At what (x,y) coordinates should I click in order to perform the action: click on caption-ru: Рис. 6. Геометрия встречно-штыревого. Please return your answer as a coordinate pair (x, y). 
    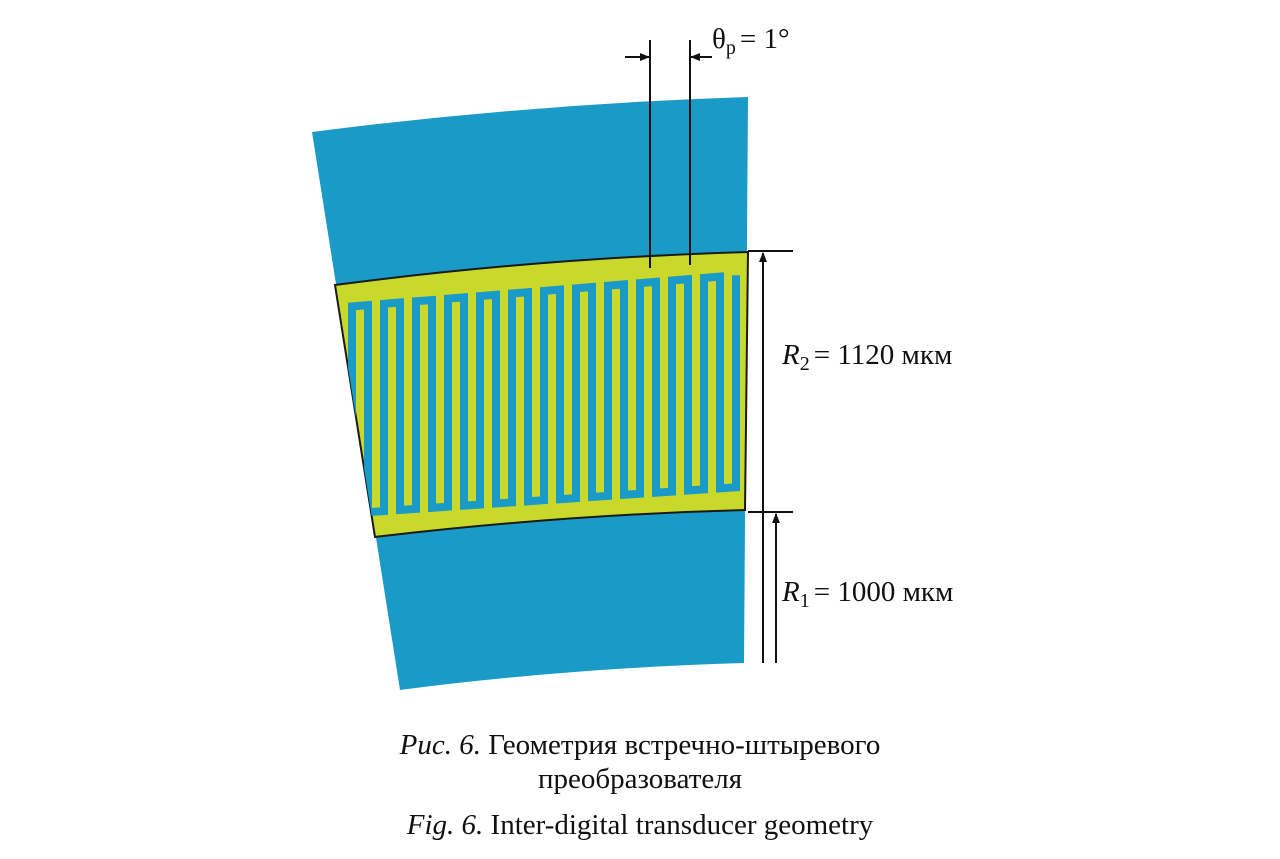
    Looking at the image, I should click on (640, 745).